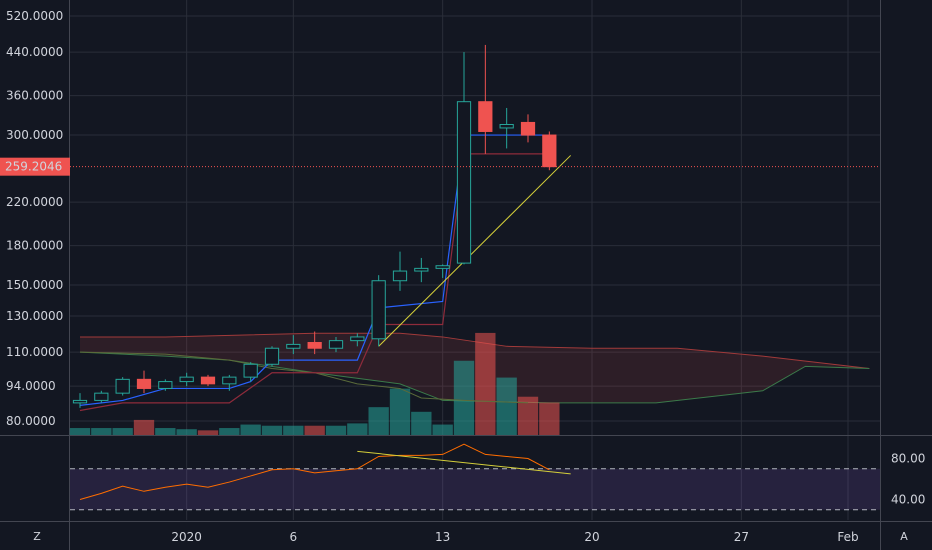 This screenshot has width=932, height=550. Describe the element at coordinates (34, 352) in the screenshot. I see `price-tick-label: 110.0000` at that location.